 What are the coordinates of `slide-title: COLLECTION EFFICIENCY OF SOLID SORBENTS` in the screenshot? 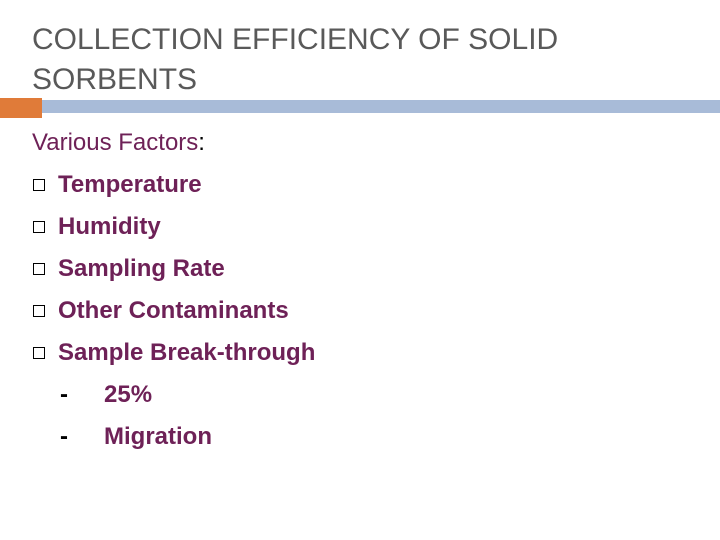 It's located at (295, 59).